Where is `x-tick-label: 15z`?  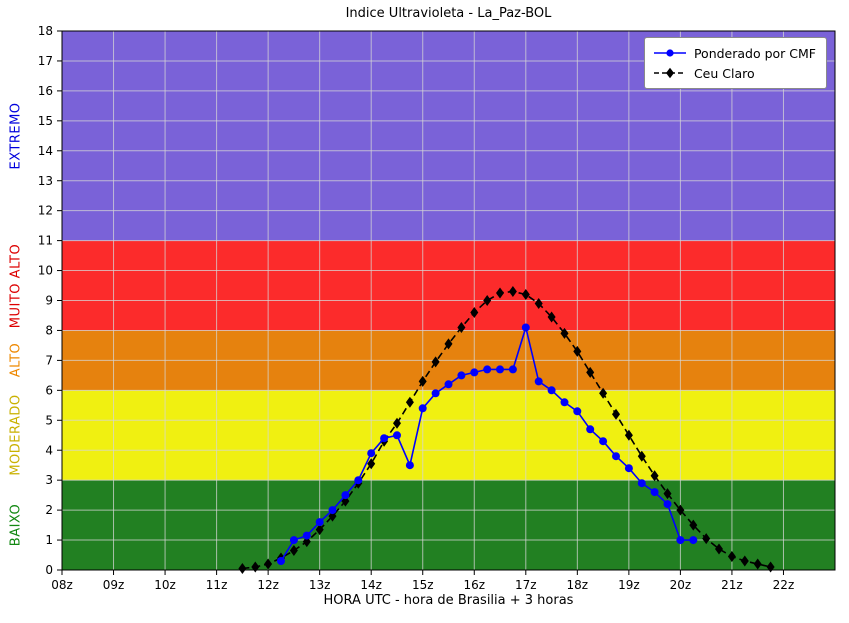
x-tick-label: 15z is located at coordinates (423, 585).